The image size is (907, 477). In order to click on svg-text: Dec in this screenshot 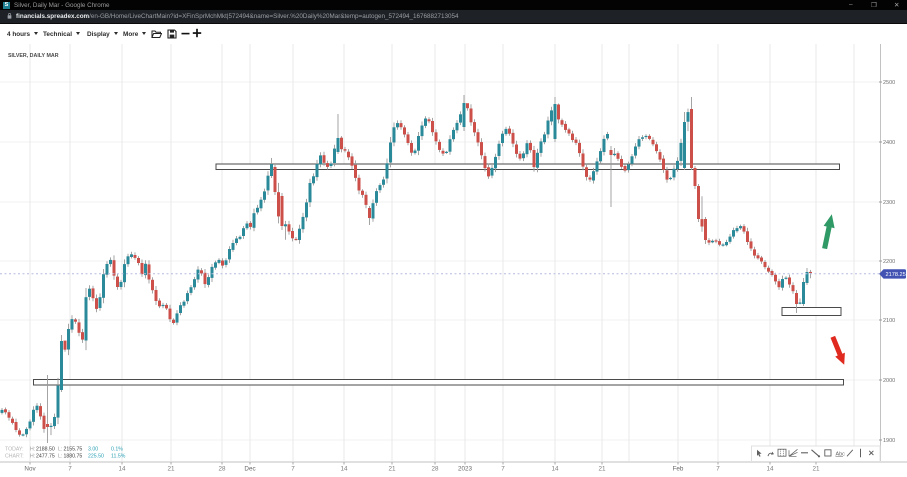, I will do `click(249, 469)`.